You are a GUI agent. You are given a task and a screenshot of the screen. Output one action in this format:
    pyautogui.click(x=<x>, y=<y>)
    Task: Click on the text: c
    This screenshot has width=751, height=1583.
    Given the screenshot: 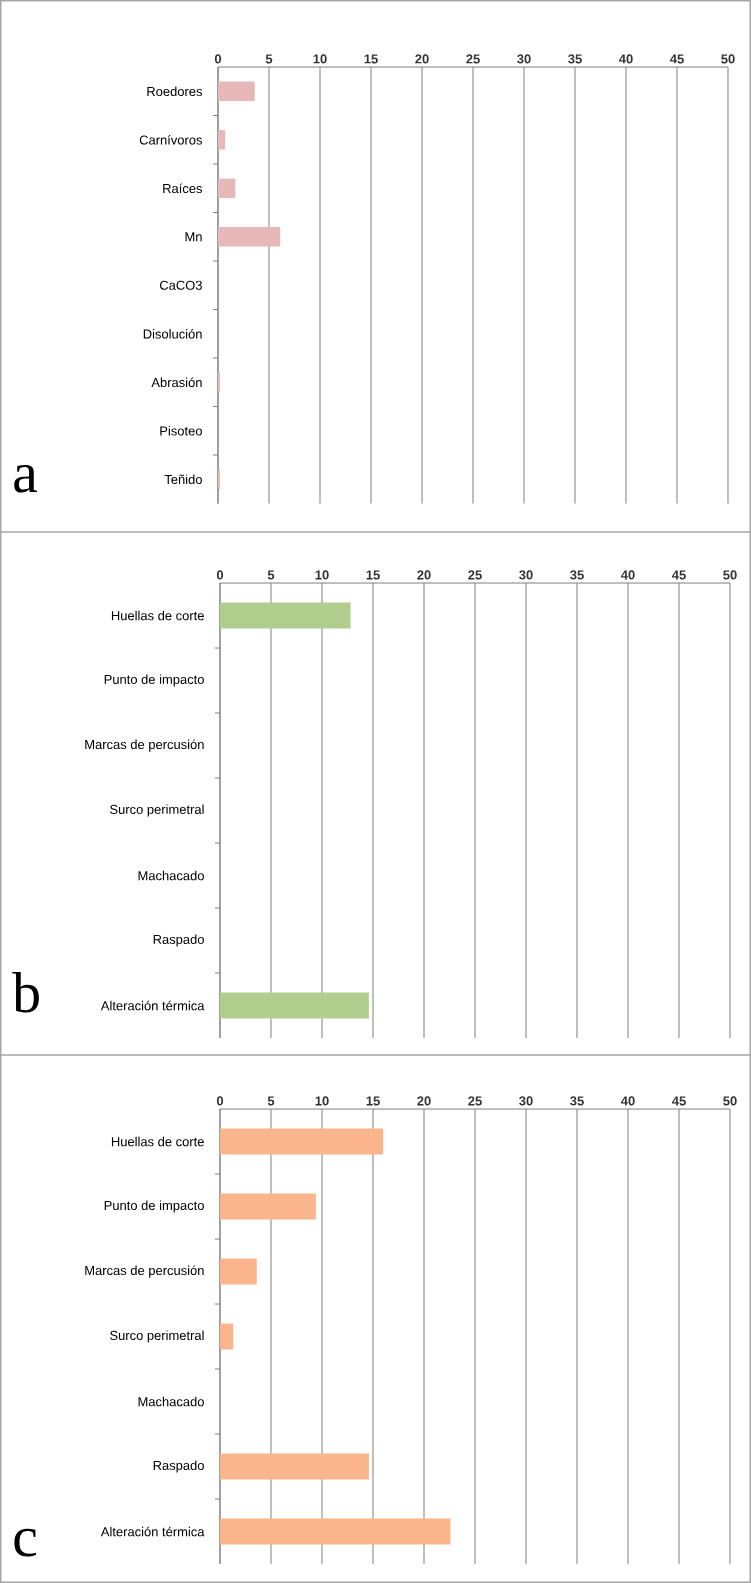 What is the action you would take?
    pyautogui.click(x=25, y=1542)
    